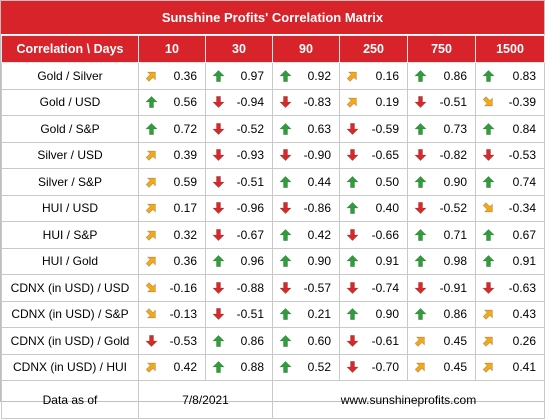 This screenshot has height=419, width=545. I want to click on correlation-cell: -0.51, so click(239, 314).